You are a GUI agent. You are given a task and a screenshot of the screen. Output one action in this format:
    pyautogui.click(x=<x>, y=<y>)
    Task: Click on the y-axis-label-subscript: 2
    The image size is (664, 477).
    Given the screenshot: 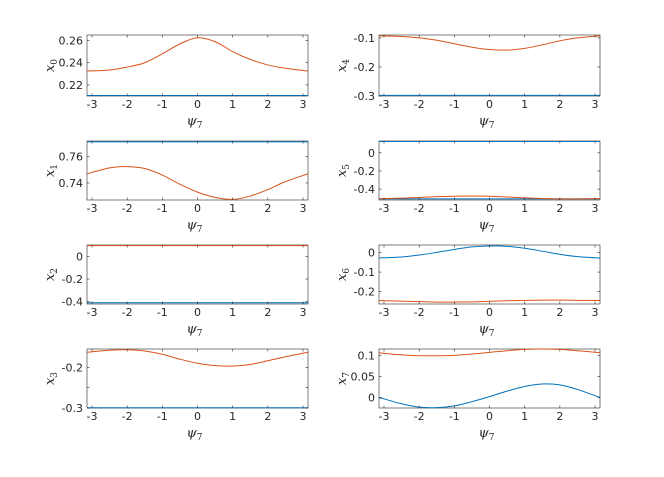 What is the action you would take?
    pyautogui.click(x=55, y=271)
    